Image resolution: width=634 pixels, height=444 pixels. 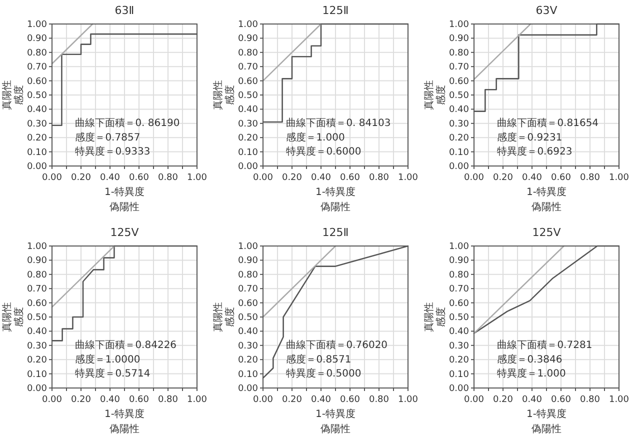 I want to click on annotation: 特異度＝0.6000, so click(x=324, y=152).